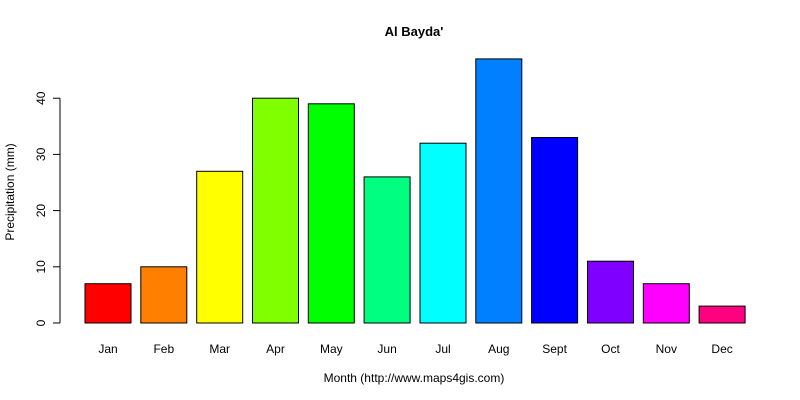  Describe the element at coordinates (220, 247) in the screenshot. I see `bar-mar` at that location.